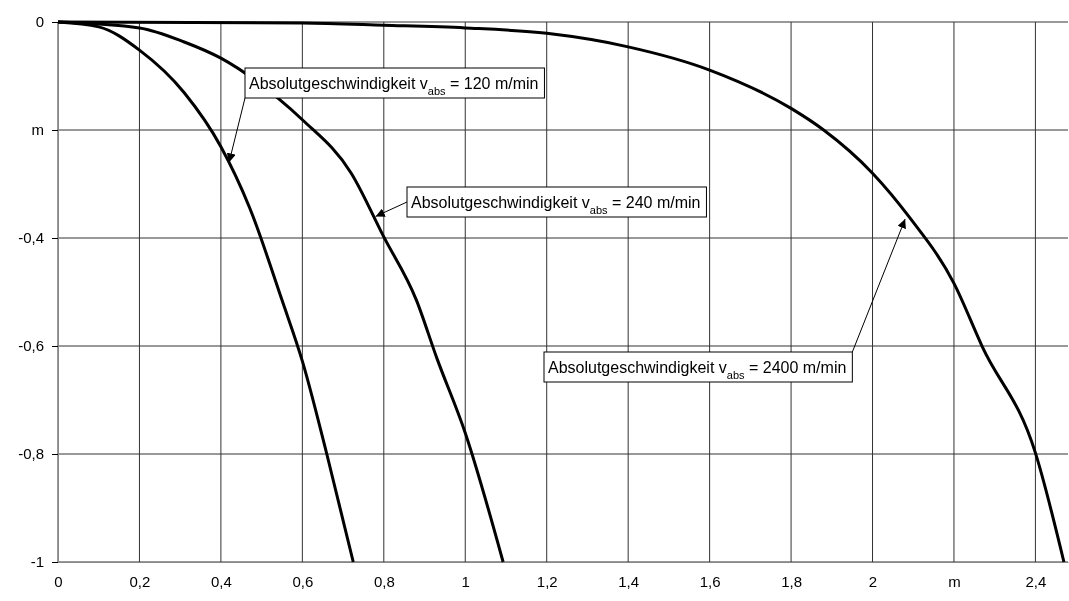  Describe the element at coordinates (37, 130) in the screenshot. I see `y-tick-label: m` at that location.